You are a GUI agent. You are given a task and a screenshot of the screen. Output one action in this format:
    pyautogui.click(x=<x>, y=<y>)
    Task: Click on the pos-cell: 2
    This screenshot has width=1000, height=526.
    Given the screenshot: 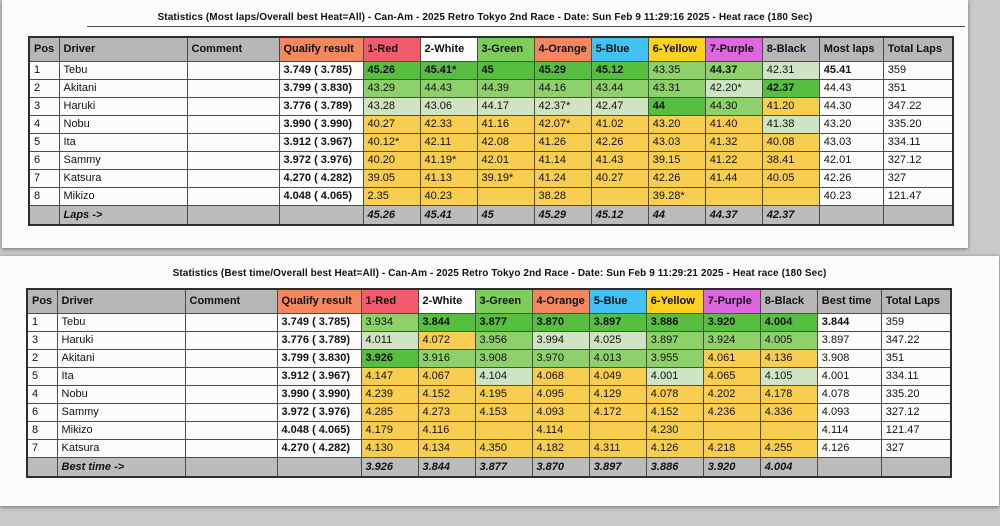 What is the action you would take?
    pyautogui.click(x=44, y=88)
    